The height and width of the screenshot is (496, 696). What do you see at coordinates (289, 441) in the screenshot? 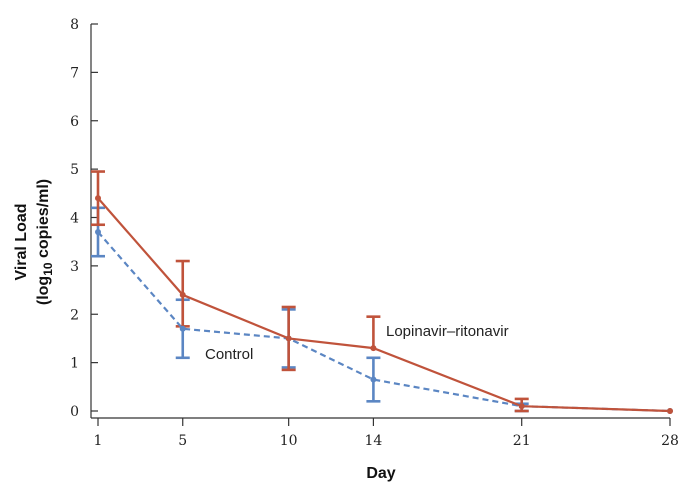
I see `x-tick-label: 10` at bounding box center [289, 441].